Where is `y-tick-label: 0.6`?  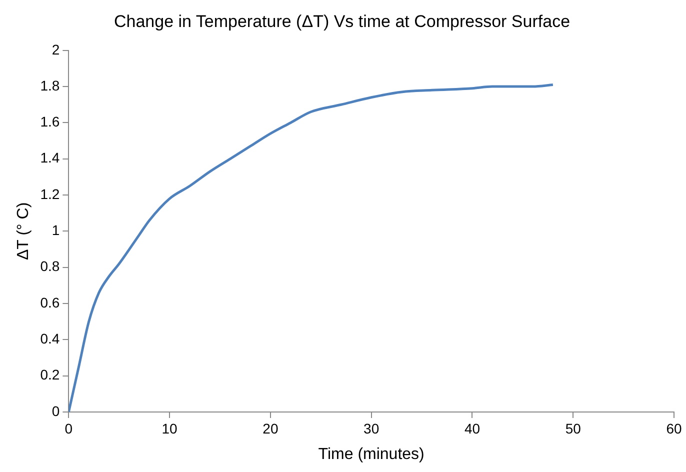 y-tick-label: 0.6 is located at coordinates (50, 302).